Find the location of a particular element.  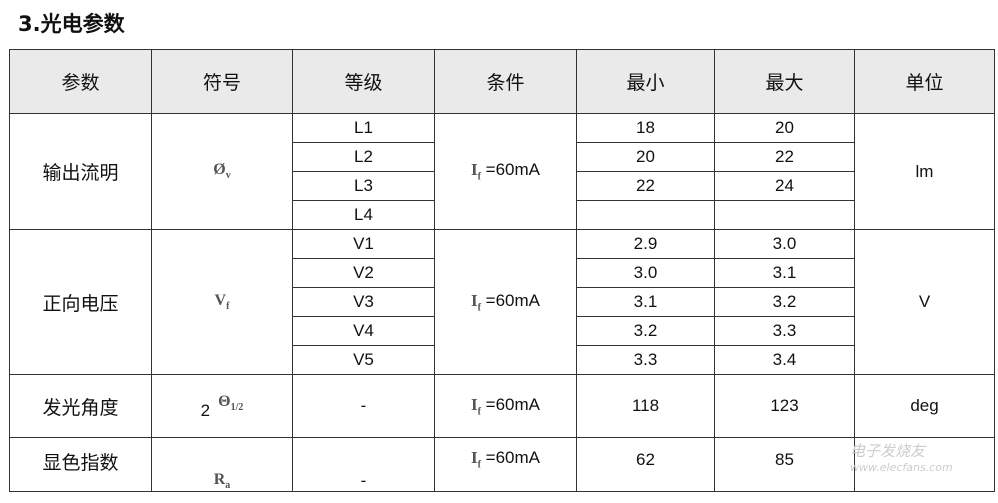

table-row: L2 20 22 is located at coordinates (502, 157).